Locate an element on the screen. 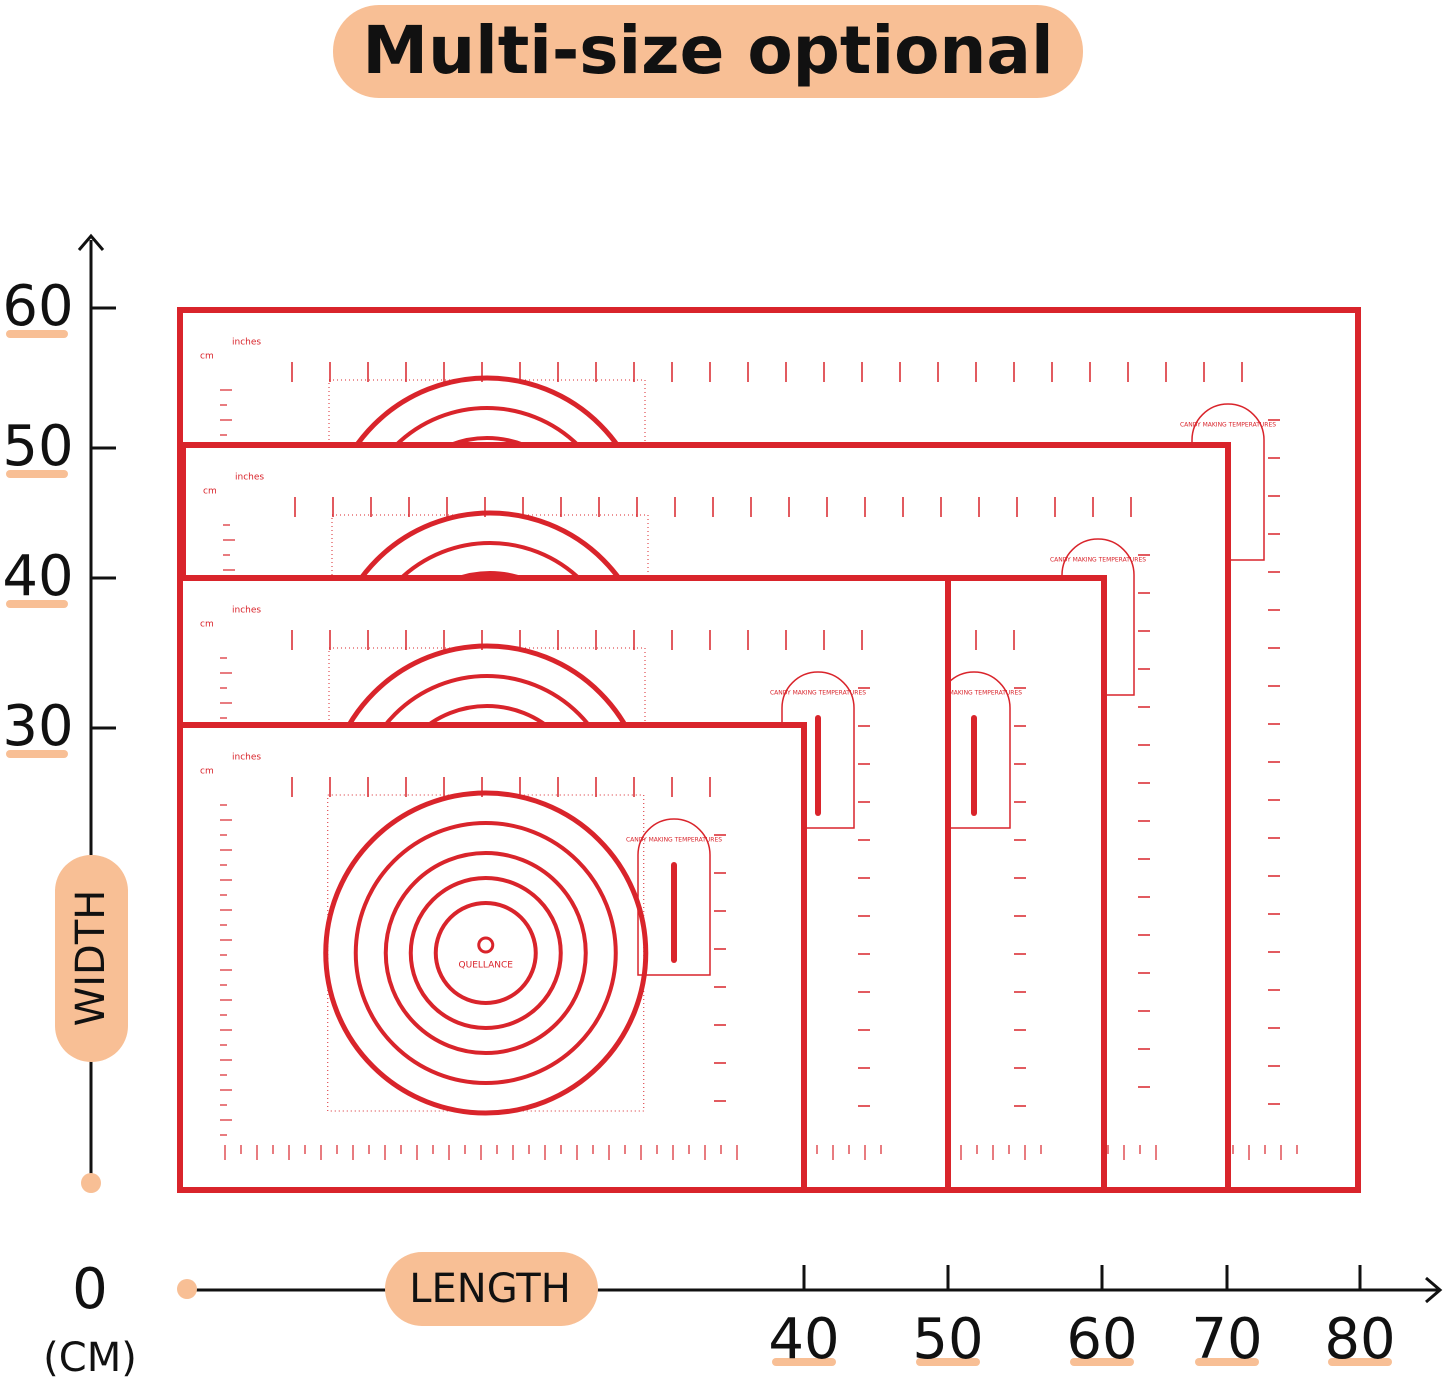  x-origin-dot is located at coordinates (187, 1289).